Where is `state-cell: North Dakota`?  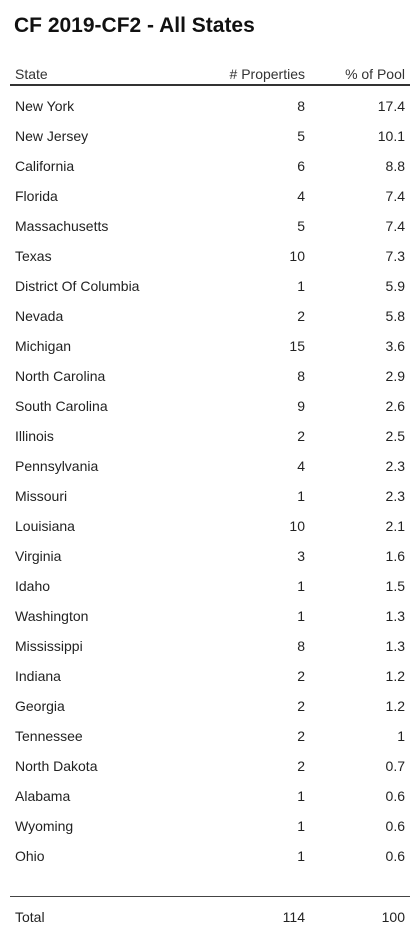 state-cell: North Dakota is located at coordinates (56, 766).